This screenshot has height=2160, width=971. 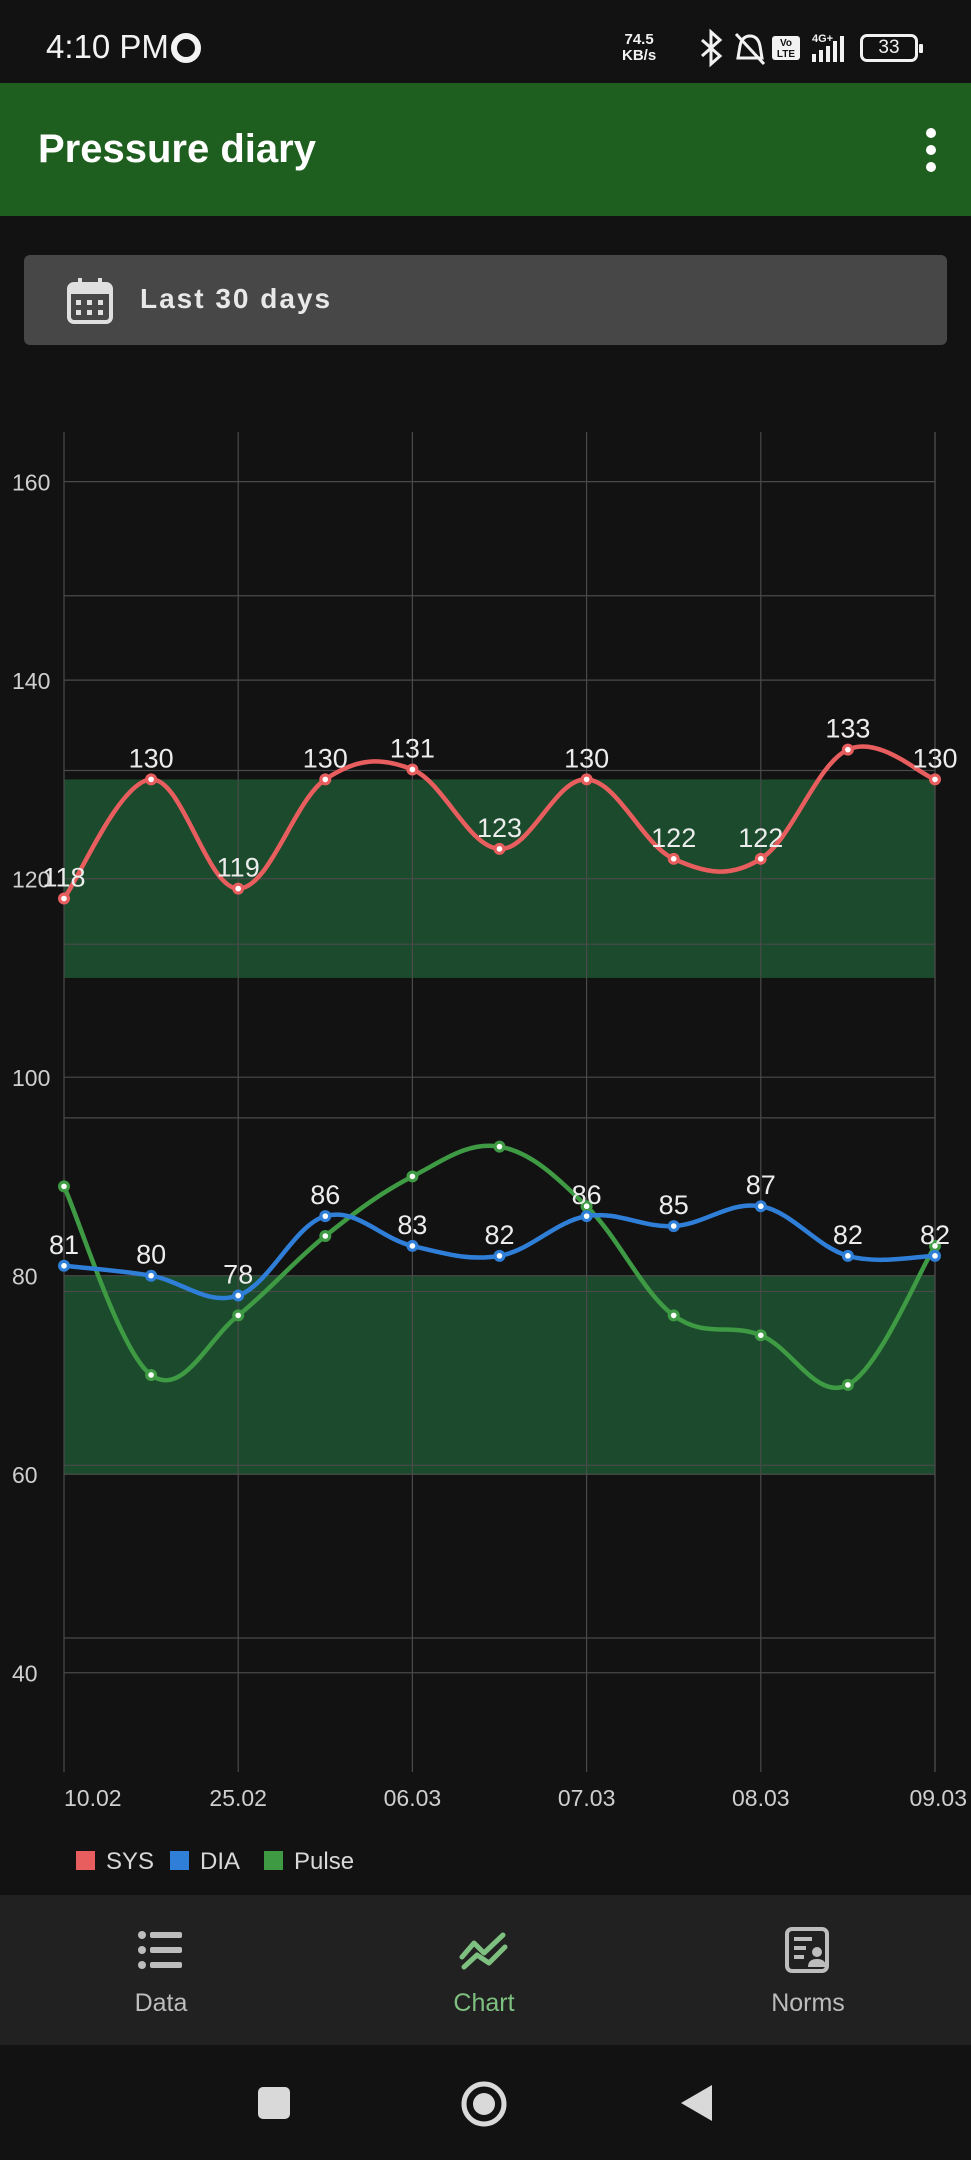 What do you see at coordinates (413, 1798) in the screenshot?
I see `x-tick-label: 06.03` at bounding box center [413, 1798].